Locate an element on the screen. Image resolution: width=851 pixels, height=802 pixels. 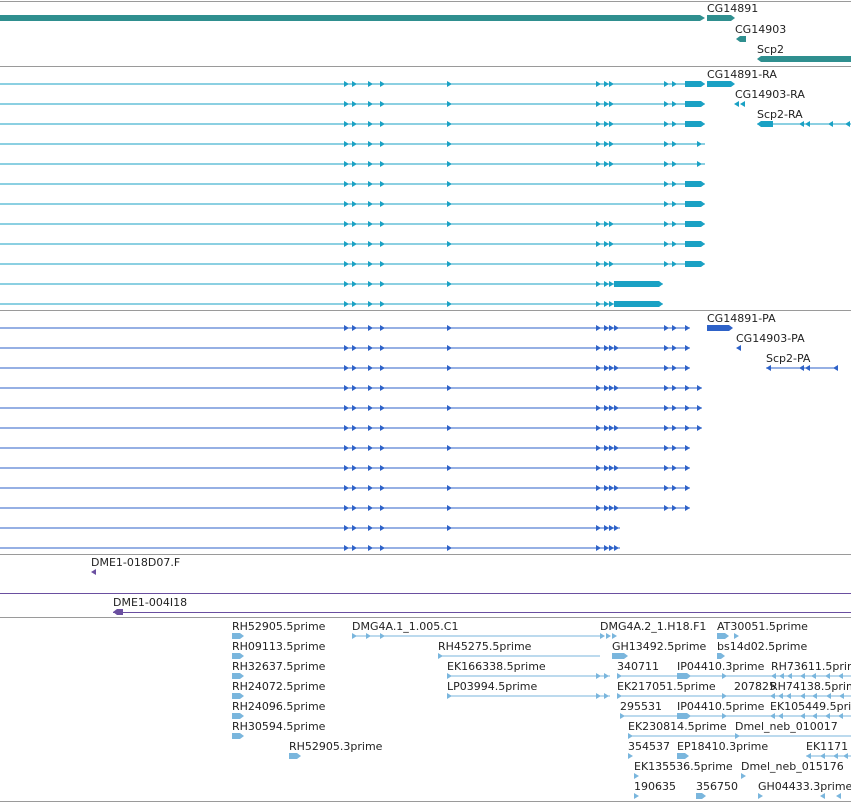
est-label: EP18410.3prime is located at coordinates (723, 746).